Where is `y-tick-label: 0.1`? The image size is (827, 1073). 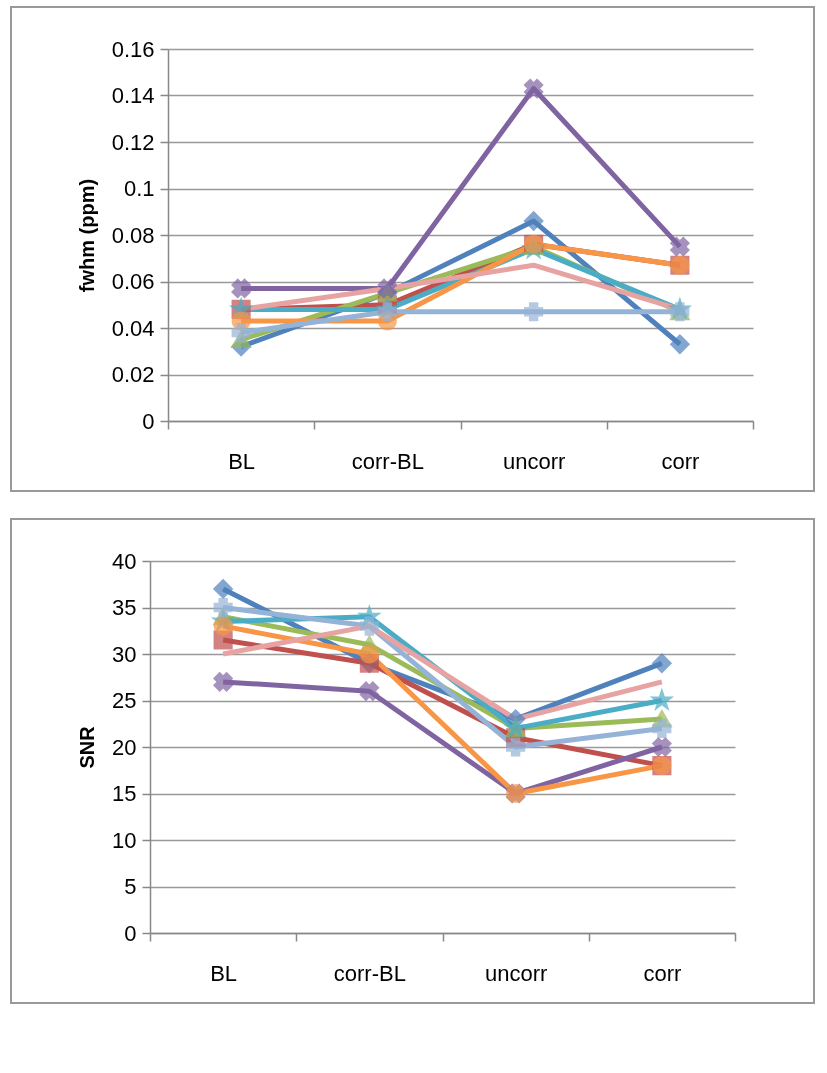
y-tick-label: 0.1 is located at coordinates (139, 188).